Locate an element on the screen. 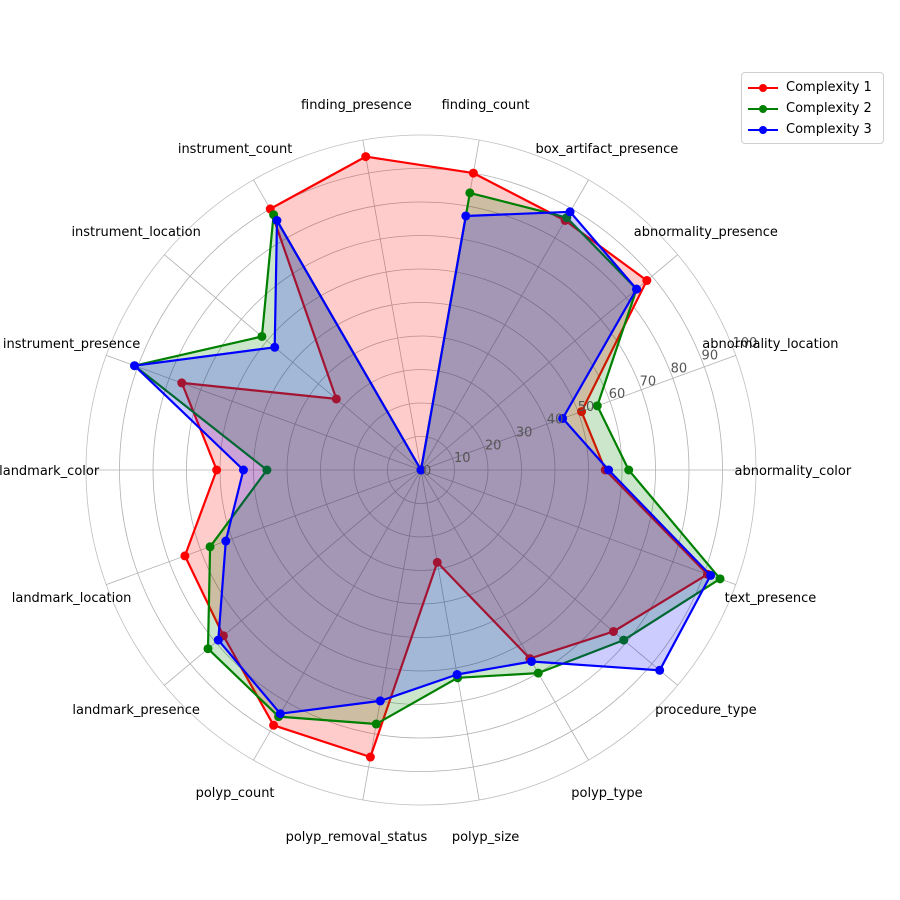  category-label: finding_presence is located at coordinates (356, 105).